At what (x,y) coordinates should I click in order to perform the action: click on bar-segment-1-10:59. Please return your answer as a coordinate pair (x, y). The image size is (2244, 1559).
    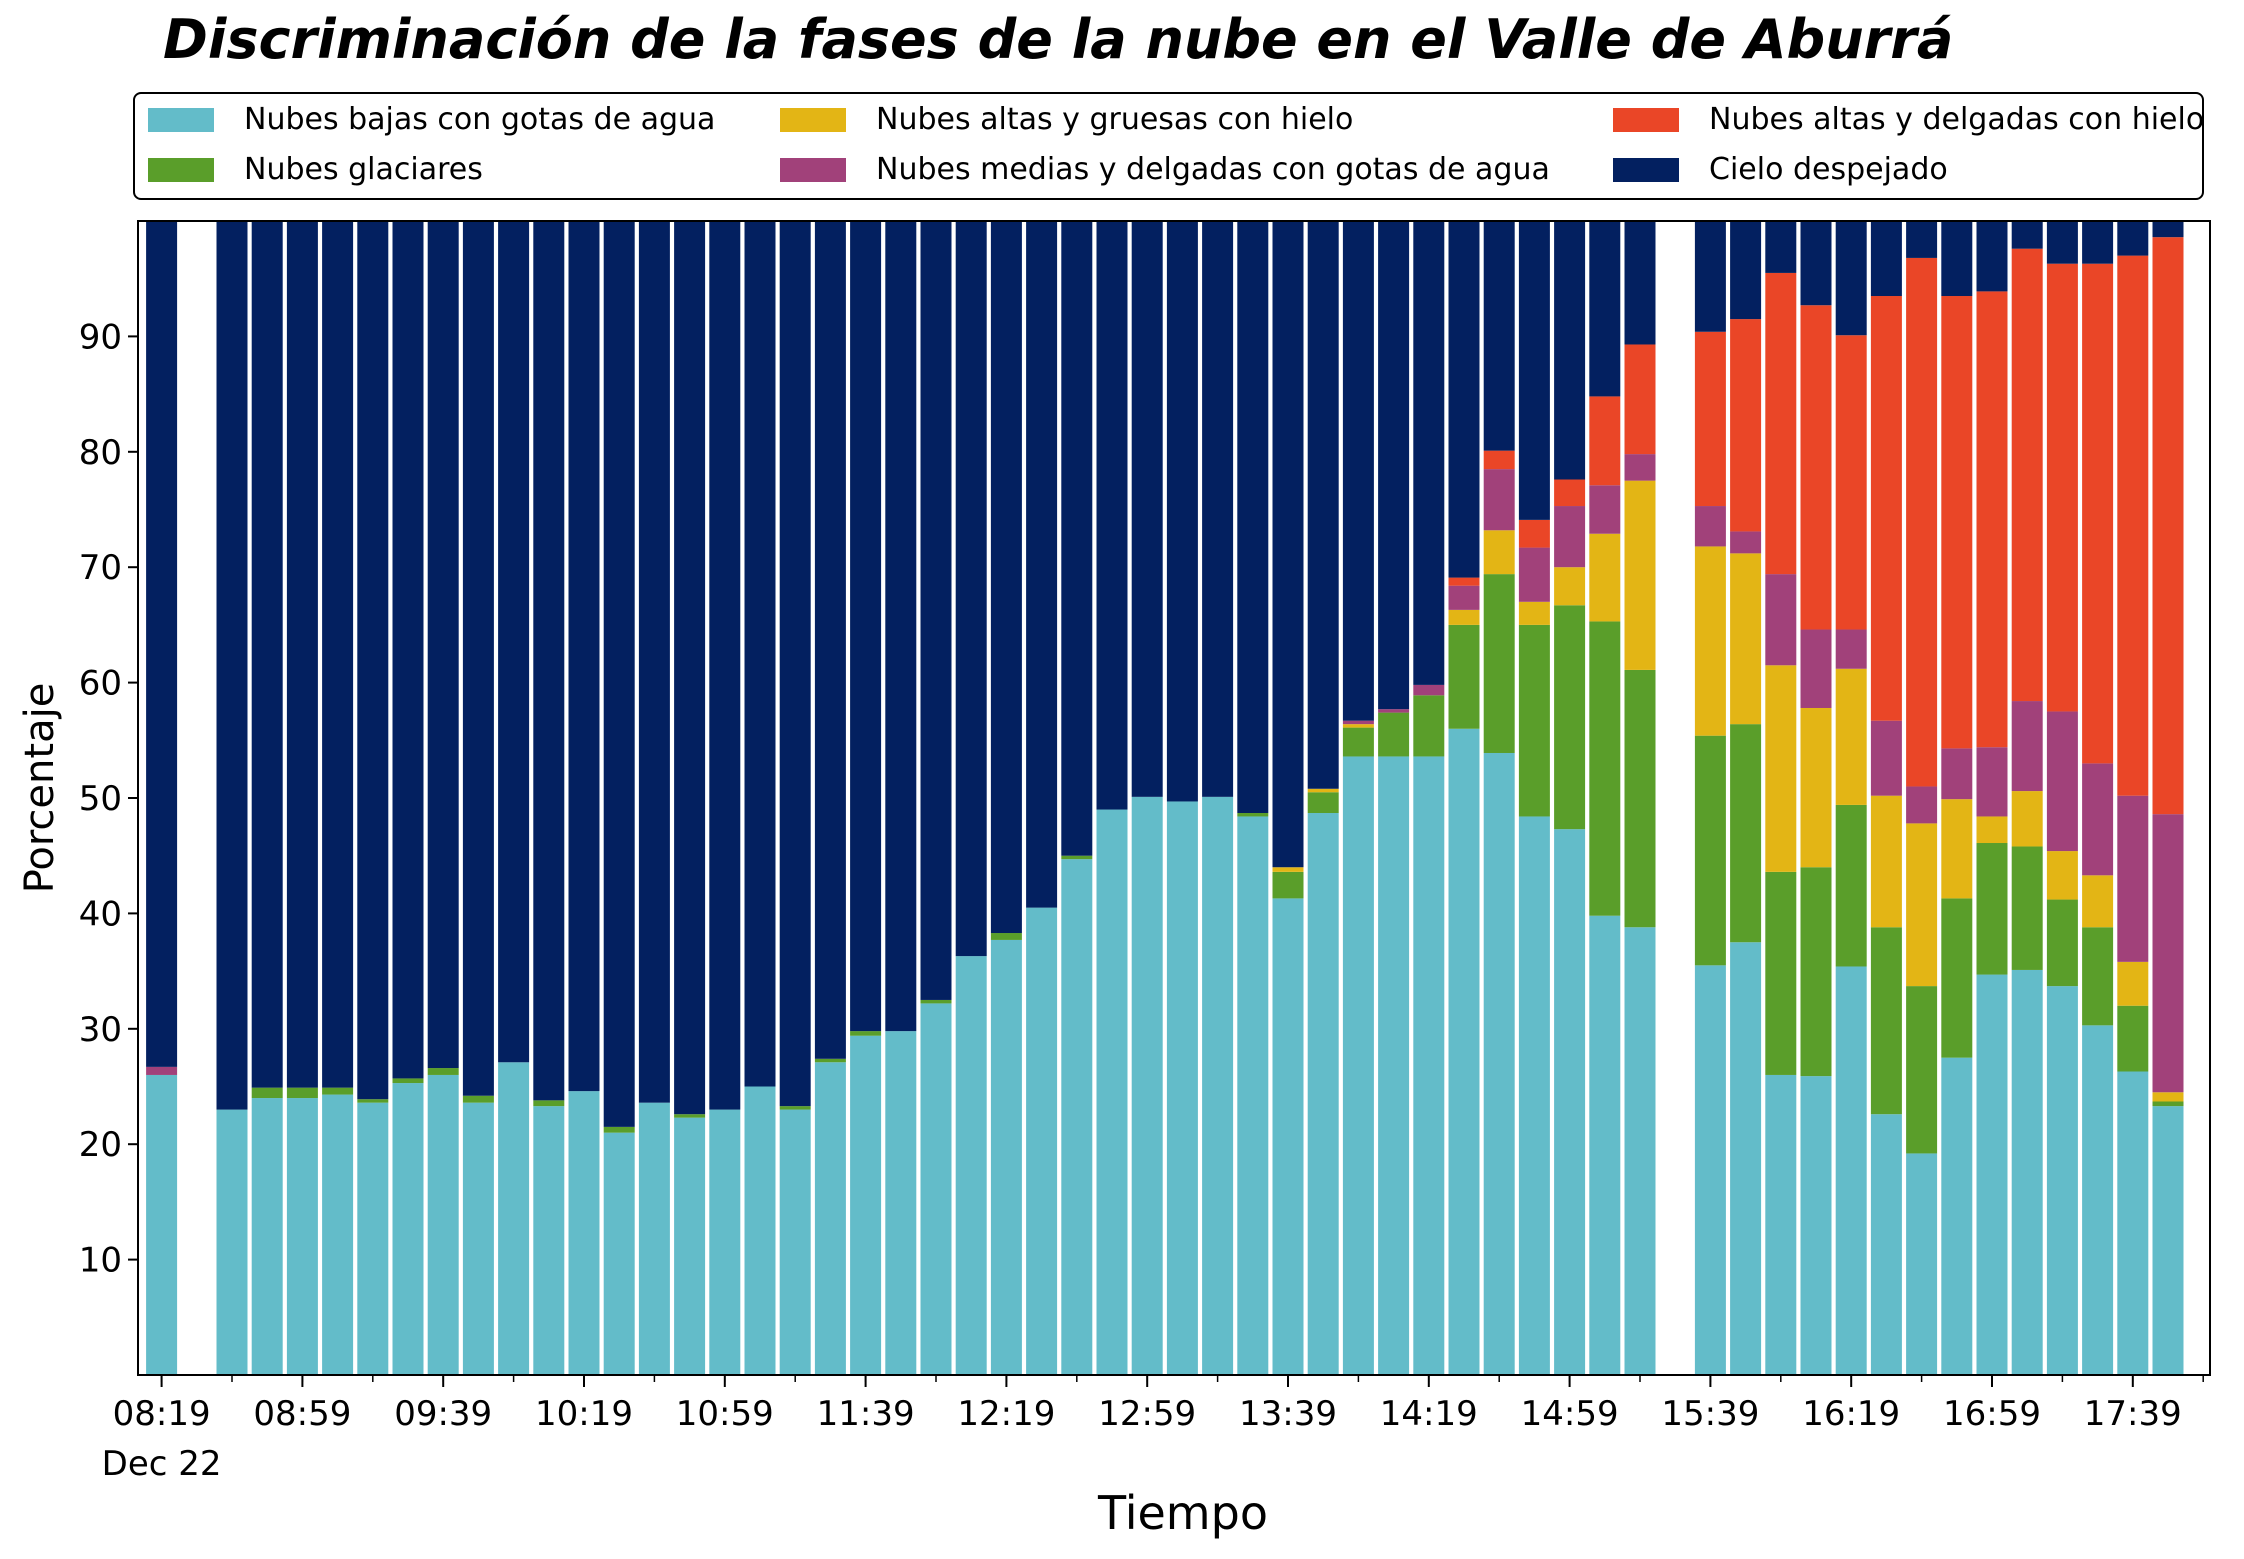
    Looking at the image, I should click on (725, 1242).